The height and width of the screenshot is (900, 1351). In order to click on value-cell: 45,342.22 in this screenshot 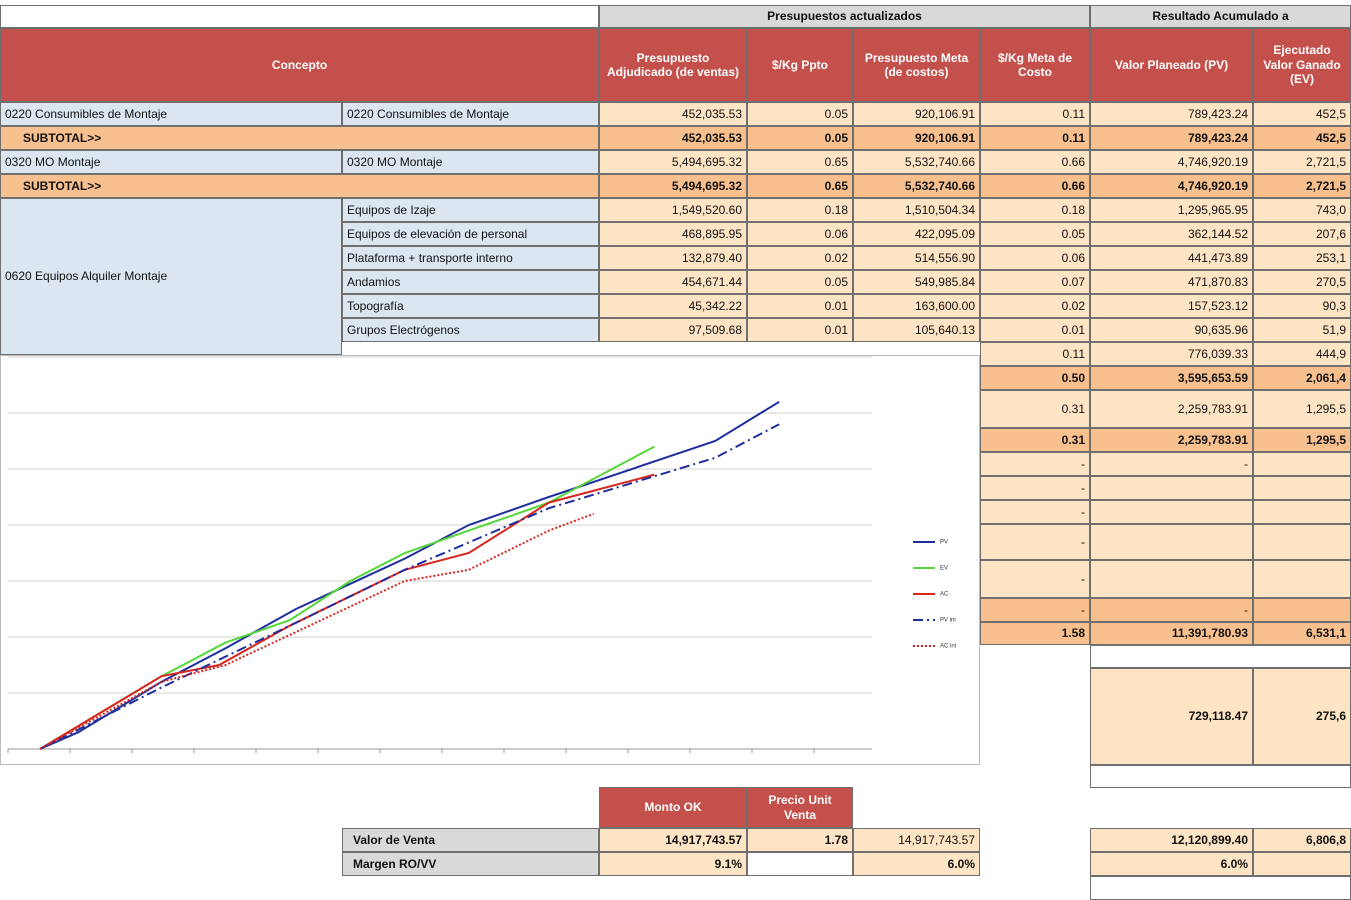, I will do `click(673, 306)`.